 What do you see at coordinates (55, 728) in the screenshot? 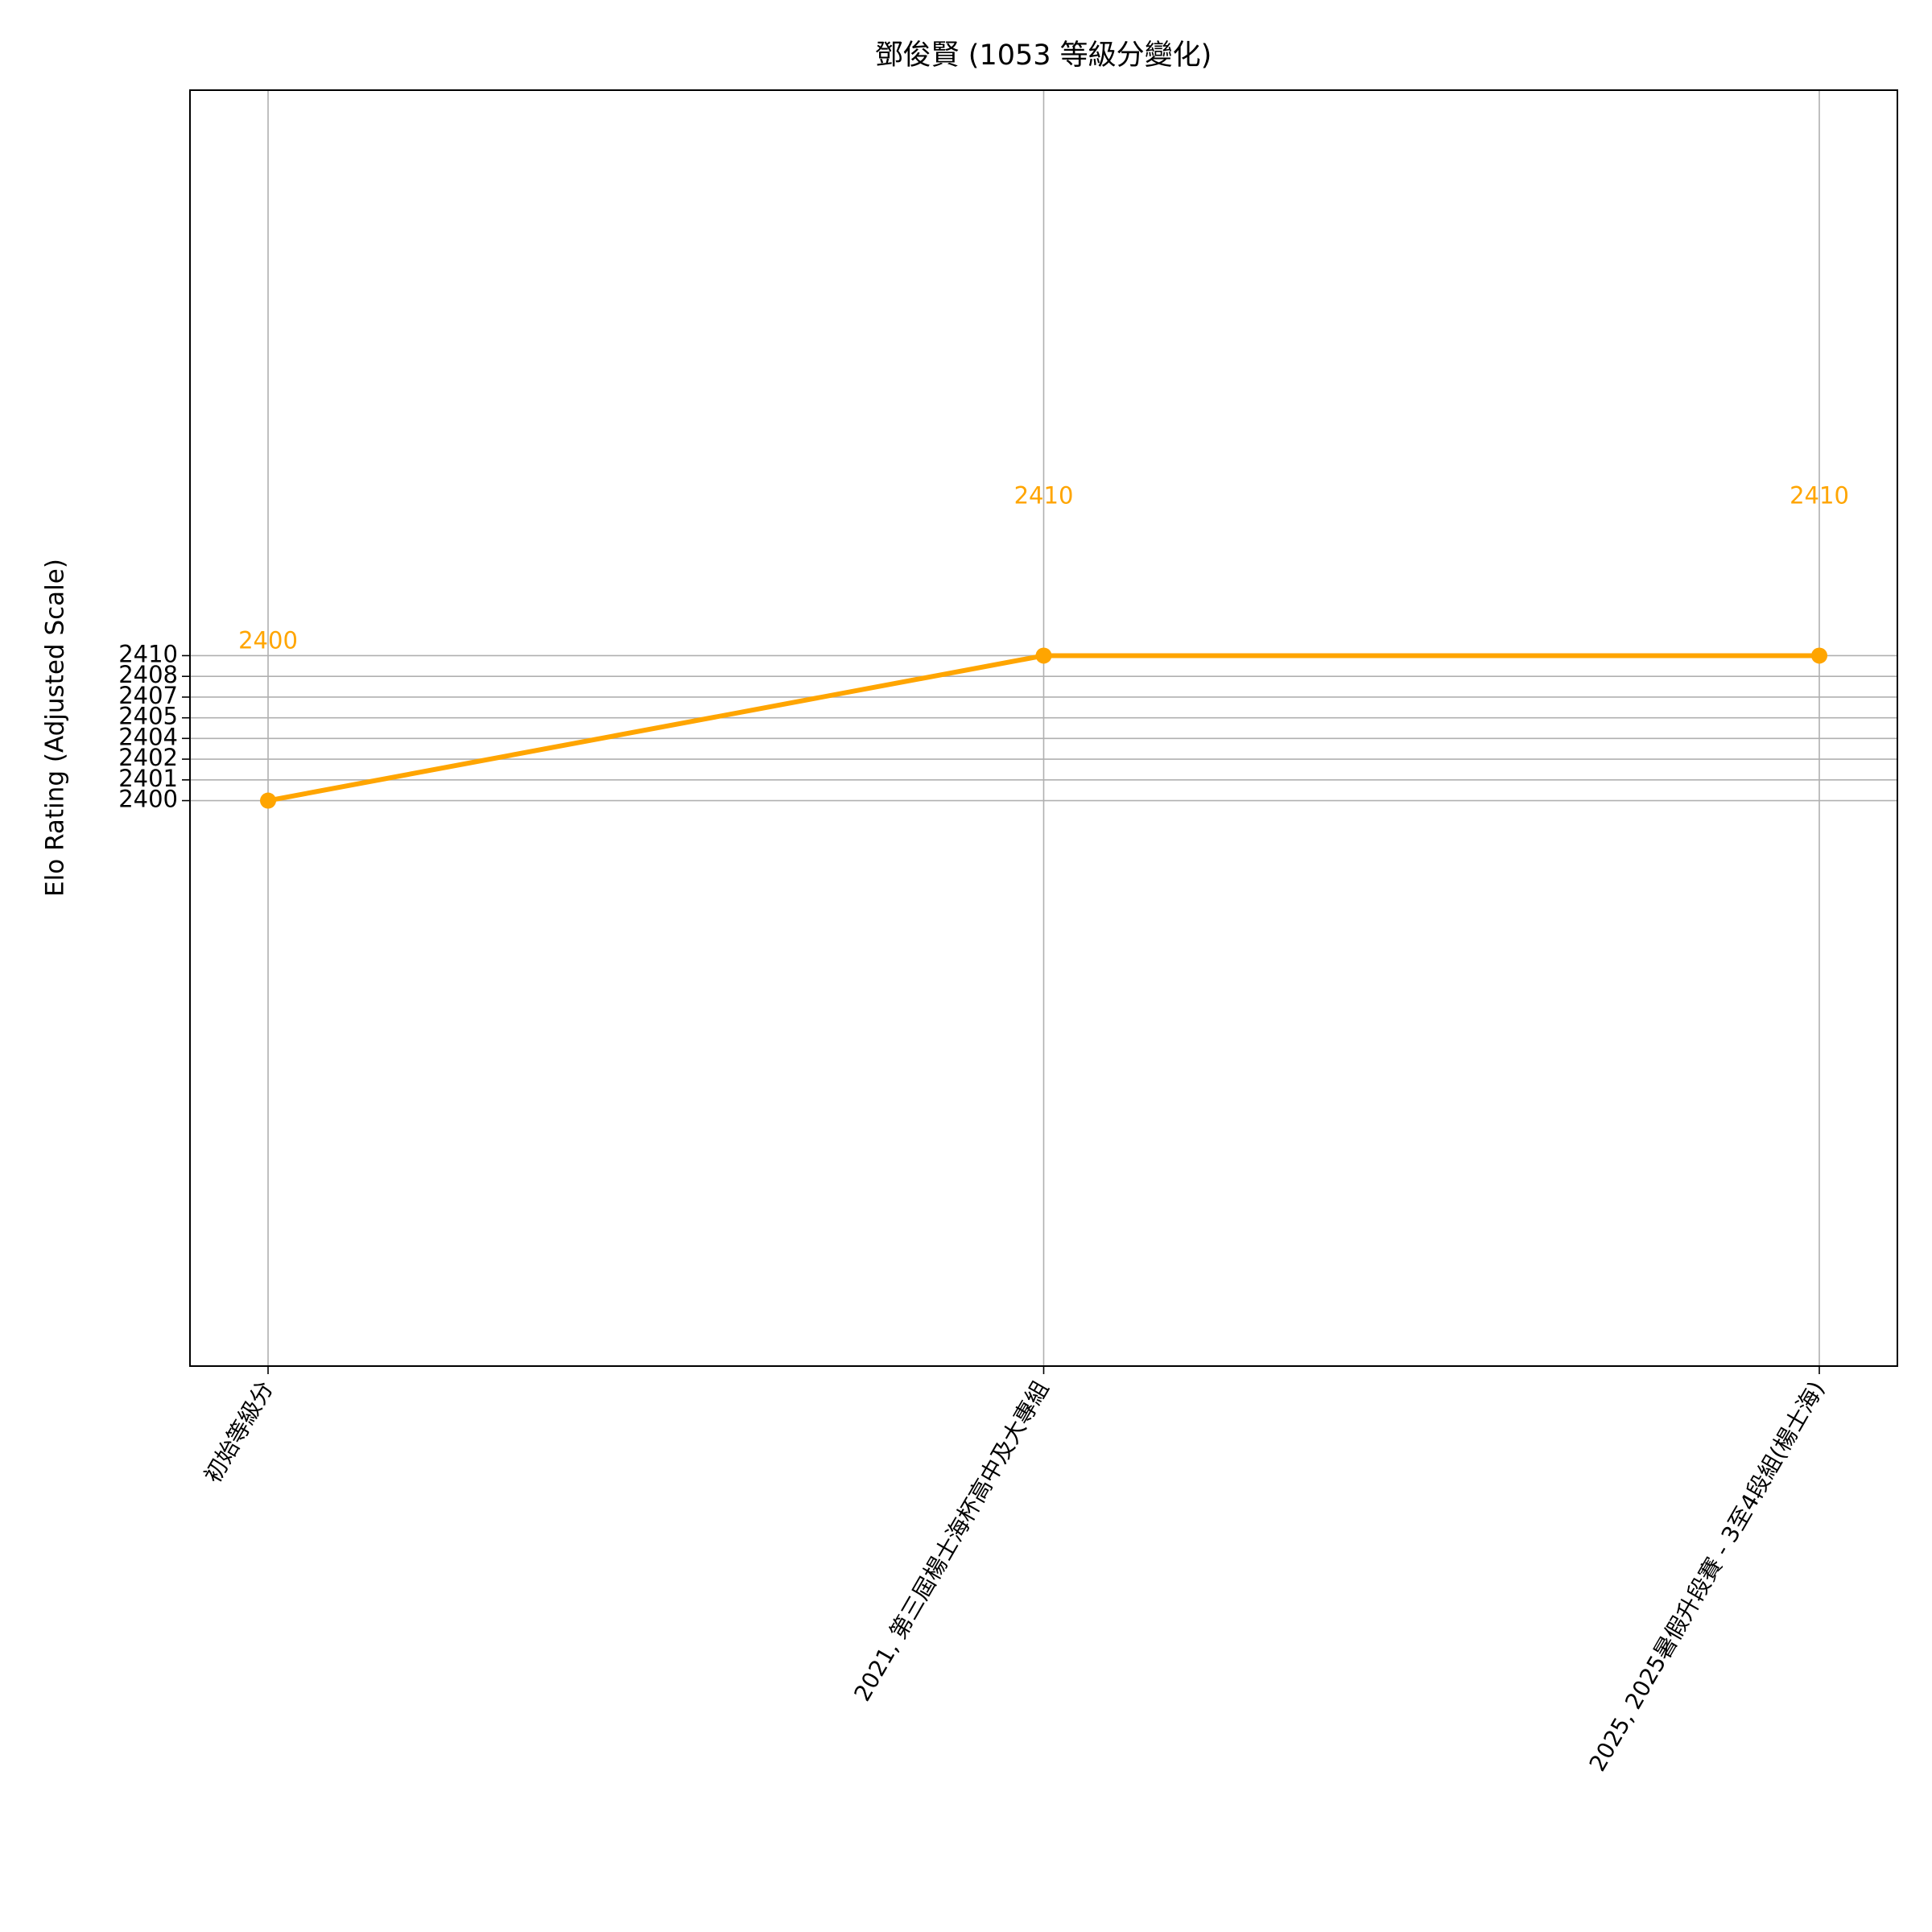
I see `y-axis-label: Elo Rating (Adjusted Scale)` at bounding box center [55, 728].